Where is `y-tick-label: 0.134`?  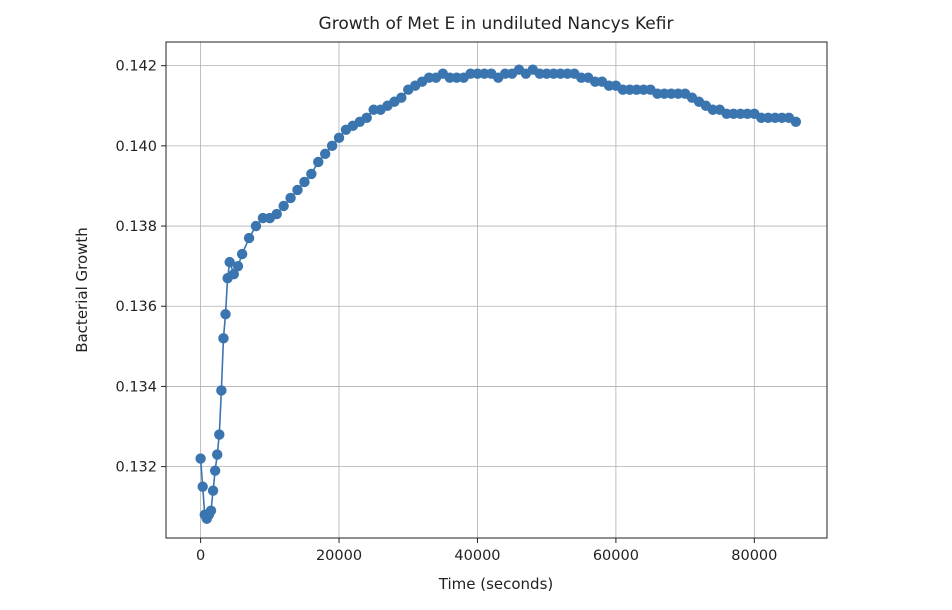 y-tick-label: 0.134 is located at coordinates (136, 387).